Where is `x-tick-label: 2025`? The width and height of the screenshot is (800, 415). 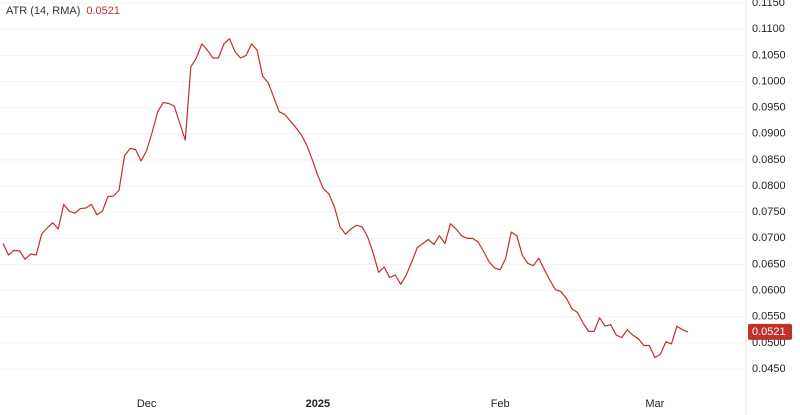
x-tick-label: 2025 is located at coordinates (318, 404).